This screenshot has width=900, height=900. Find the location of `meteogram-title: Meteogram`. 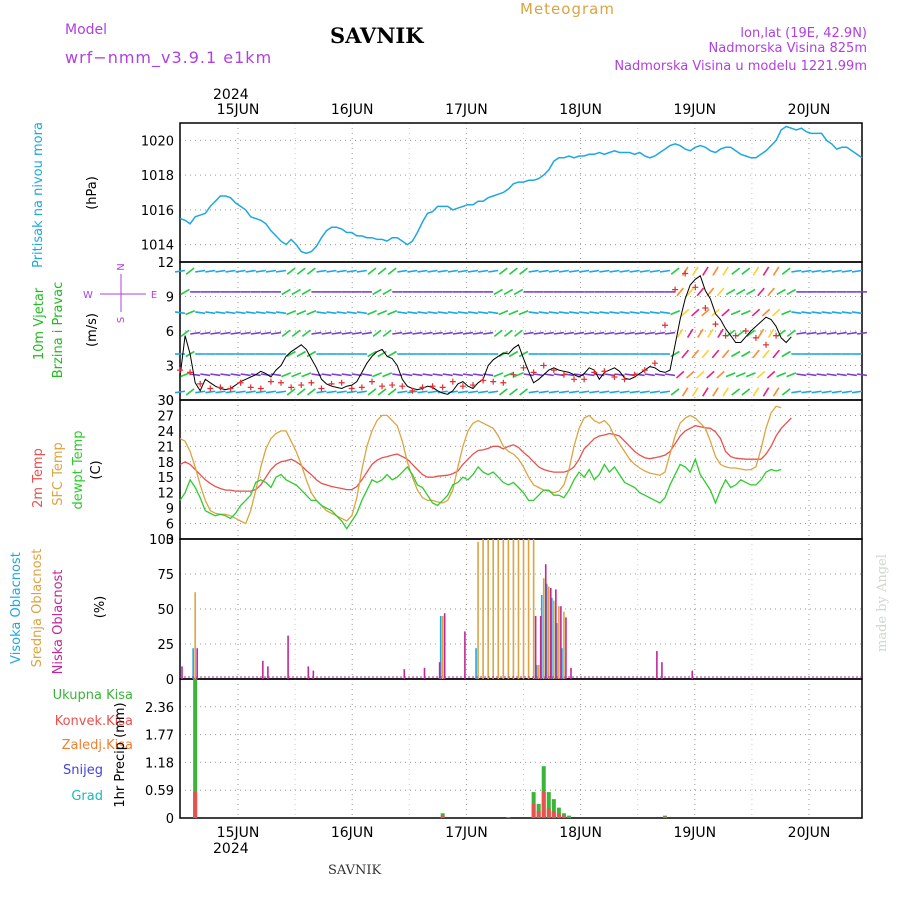

meteogram-title: Meteogram is located at coordinates (567, 9).